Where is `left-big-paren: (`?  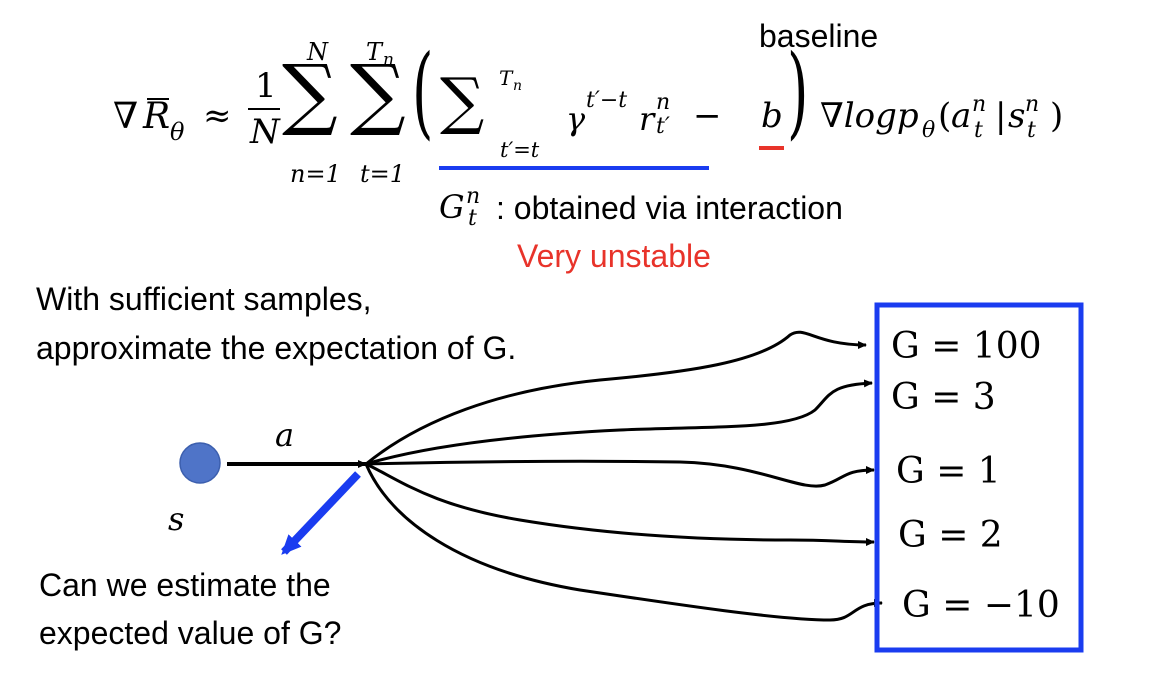
left-big-paren: ( is located at coordinates (423, 91).